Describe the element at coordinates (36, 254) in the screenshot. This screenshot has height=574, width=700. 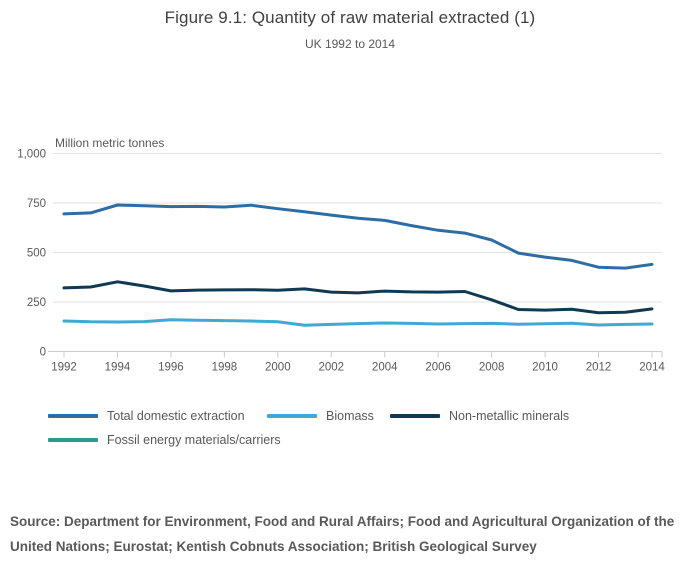
I see `y-tick-label-500: 500` at that location.